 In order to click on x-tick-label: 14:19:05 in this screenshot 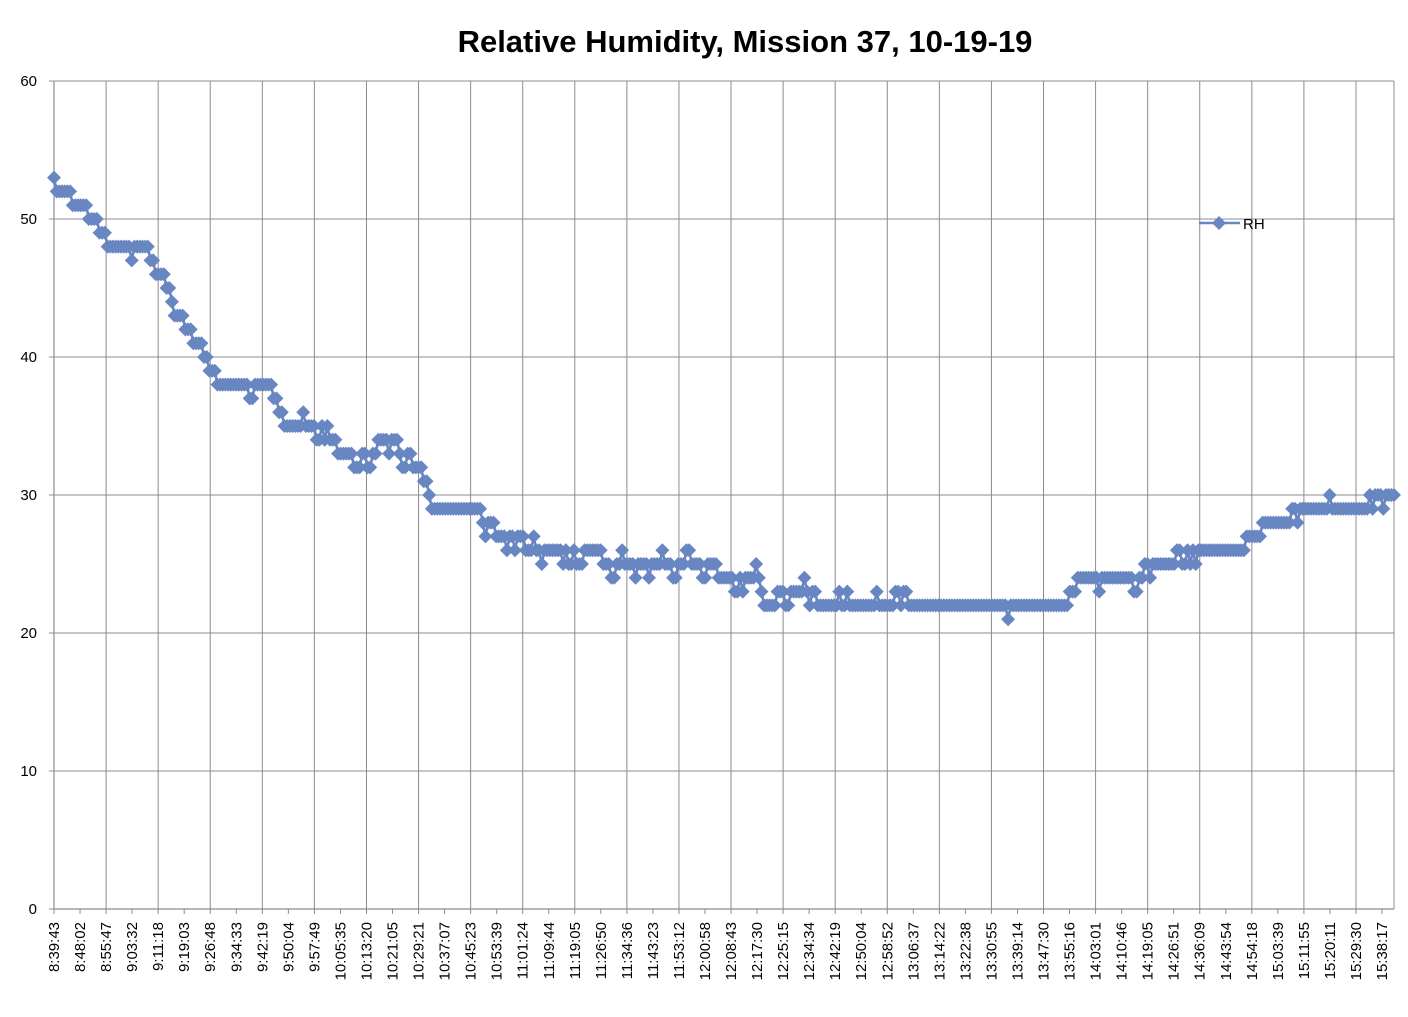, I will do `click(1148, 951)`.